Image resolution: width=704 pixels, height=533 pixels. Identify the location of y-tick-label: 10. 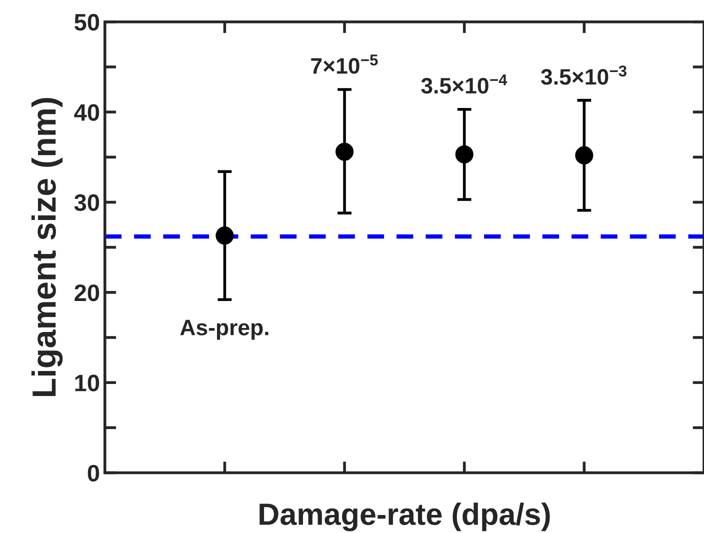
(87, 383).